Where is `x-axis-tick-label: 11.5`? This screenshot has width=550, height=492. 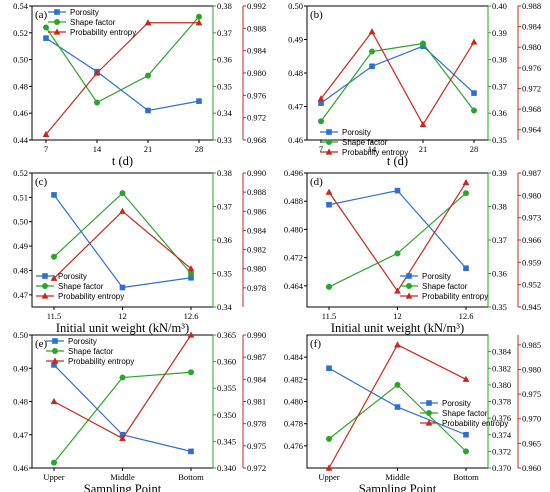 x-axis-tick-label: 11.5 is located at coordinates (54, 316).